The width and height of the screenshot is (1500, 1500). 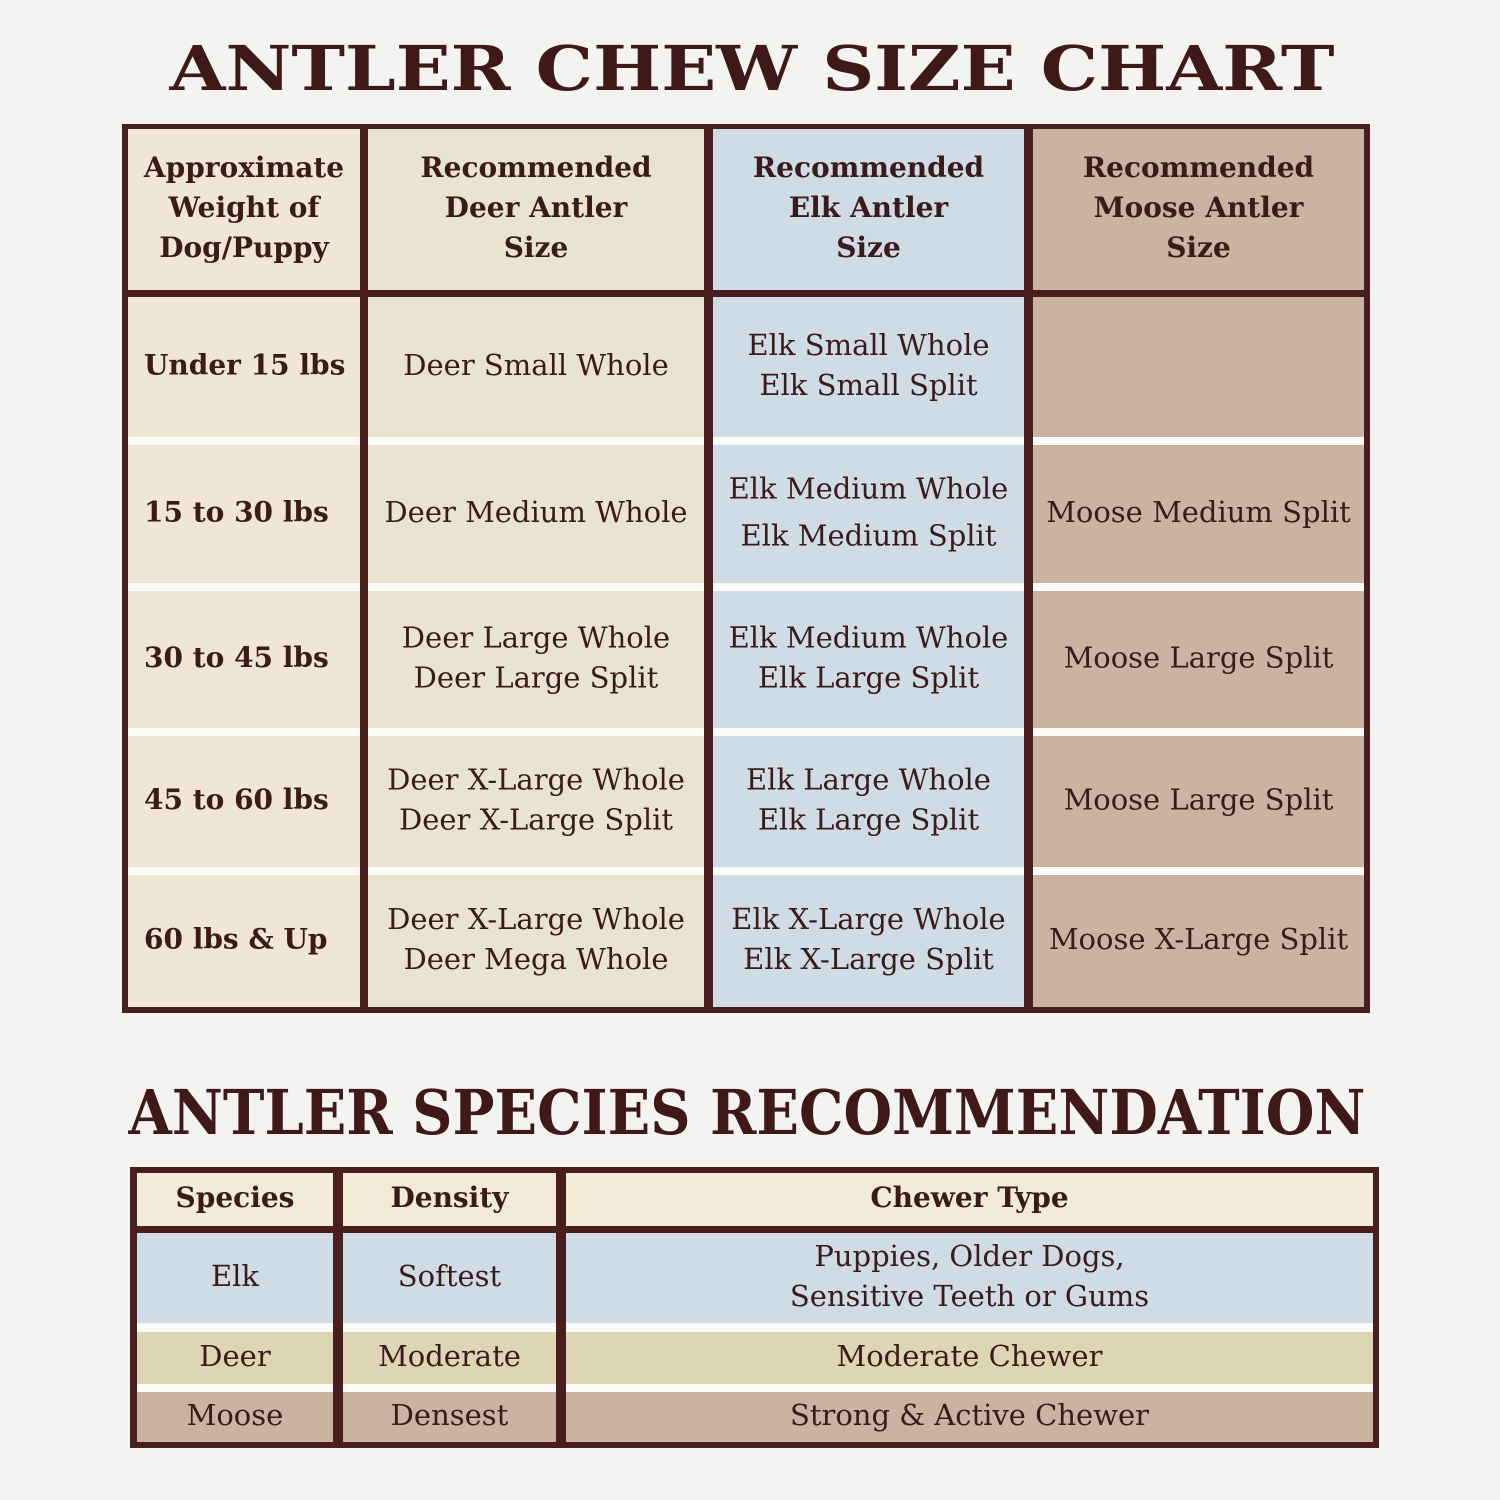 What do you see at coordinates (747, 1112) in the screenshot?
I see `species-chart-title: ANTLER SPECIES RECOMMENDATION` at bounding box center [747, 1112].